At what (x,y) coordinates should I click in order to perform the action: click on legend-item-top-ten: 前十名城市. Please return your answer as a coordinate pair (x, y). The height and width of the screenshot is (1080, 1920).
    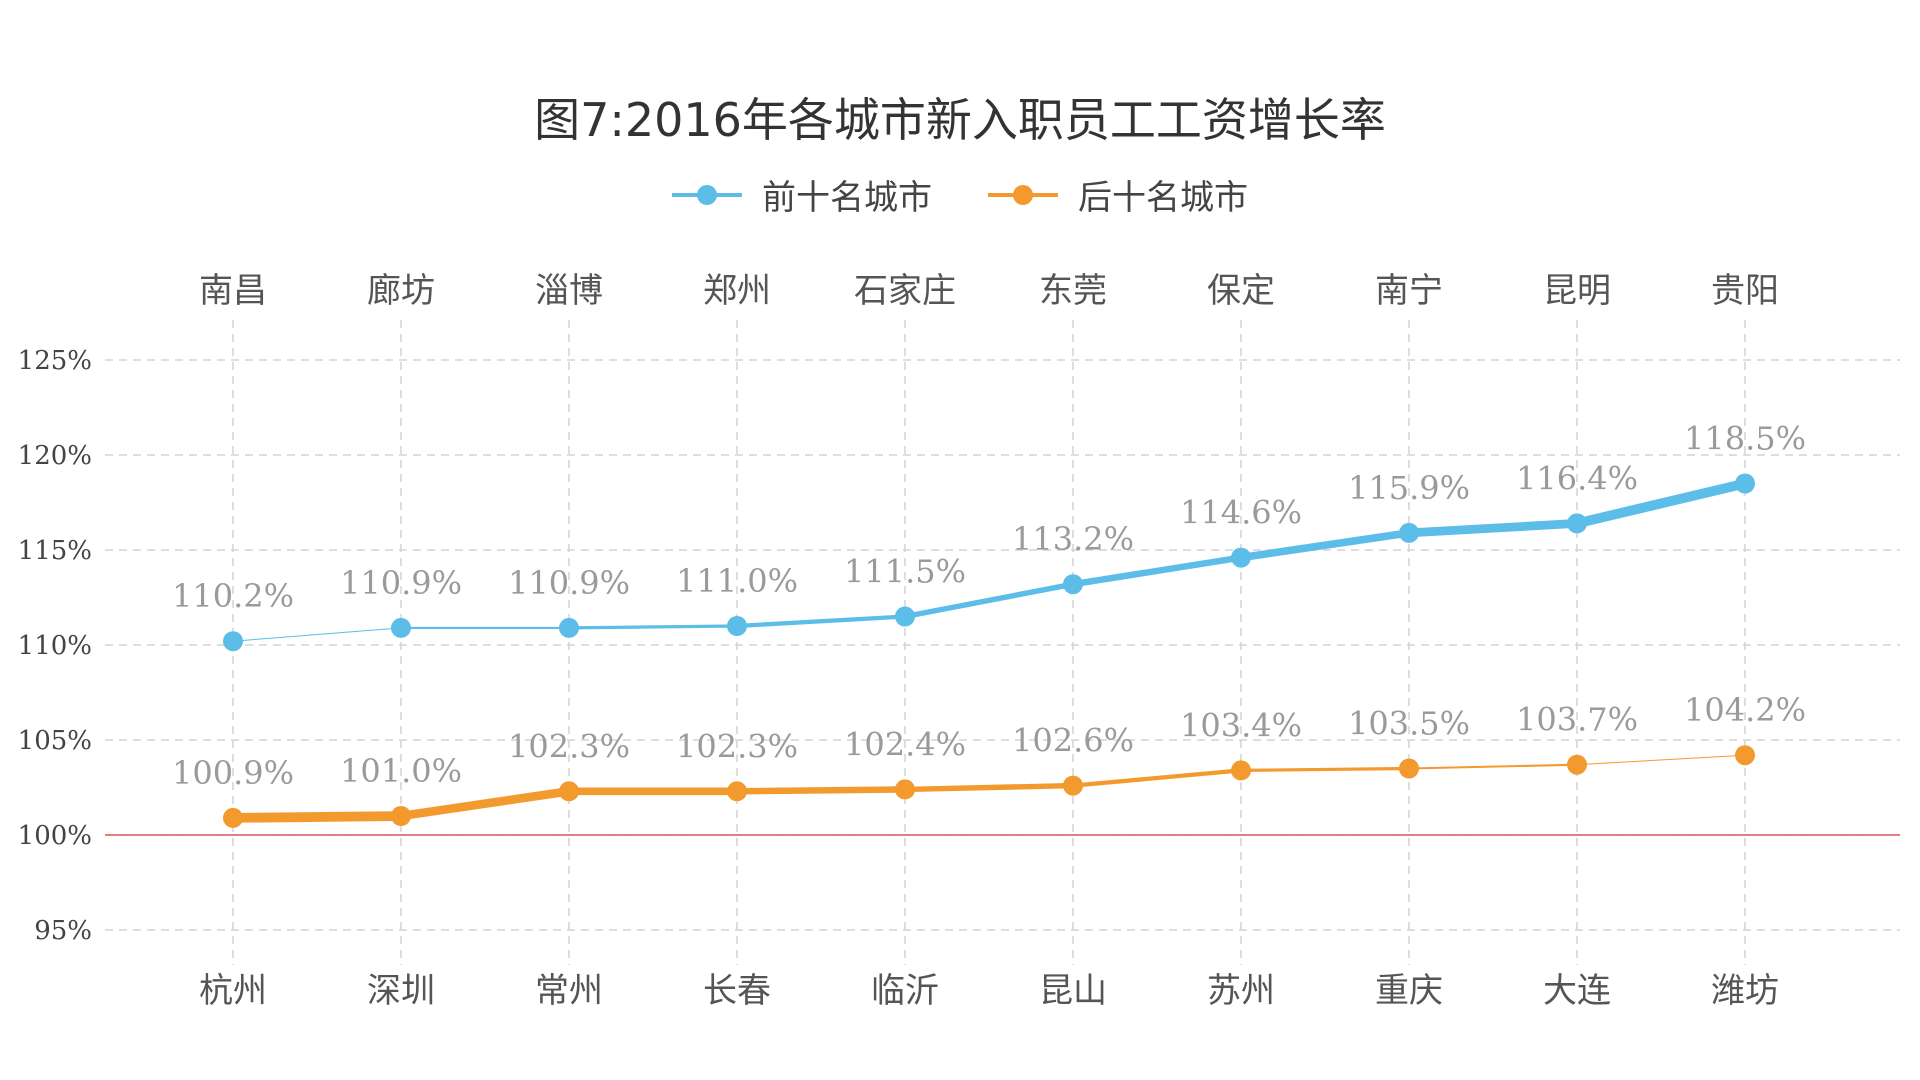
    Looking at the image, I should click on (802, 194).